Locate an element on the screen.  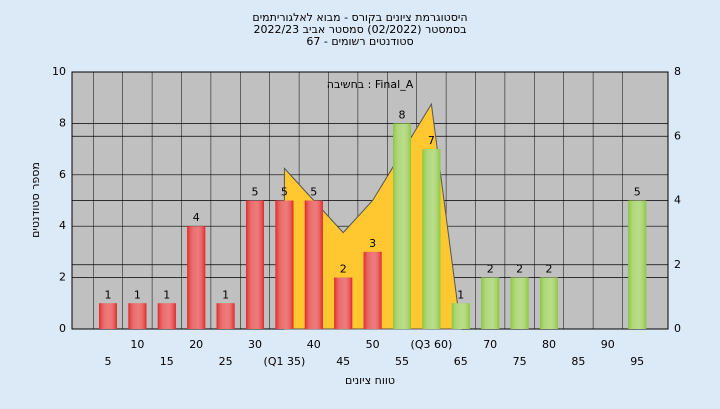
chart-subtitle: בסמסטר (02/2022) סמסטר אביב 2022/23 is located at coordinates (359, 29).